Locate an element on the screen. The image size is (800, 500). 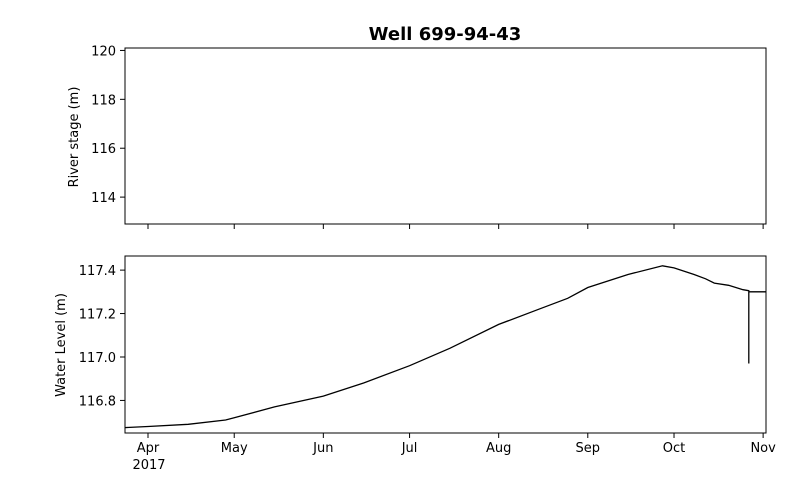
bottom-x-tick-label: Nov is located at coordinates (763, 448).